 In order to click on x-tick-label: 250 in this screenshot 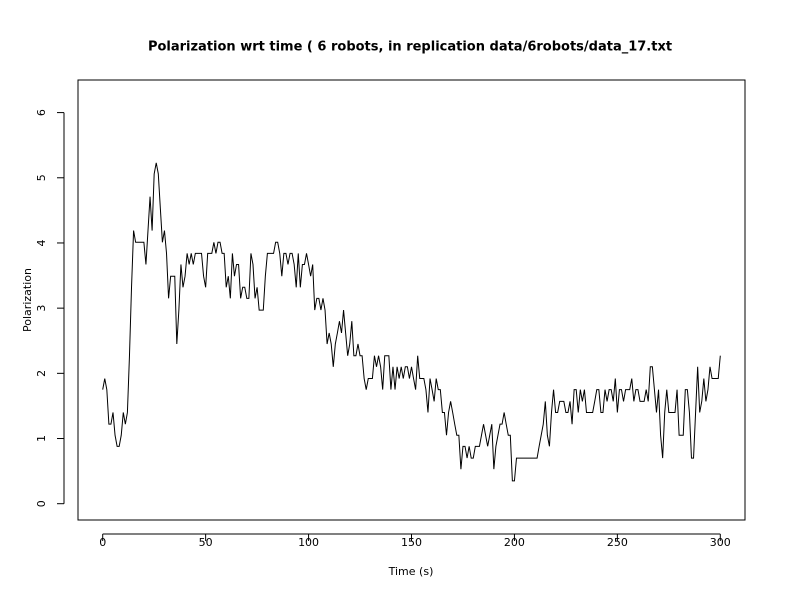, I will do `click(617, 542)`.